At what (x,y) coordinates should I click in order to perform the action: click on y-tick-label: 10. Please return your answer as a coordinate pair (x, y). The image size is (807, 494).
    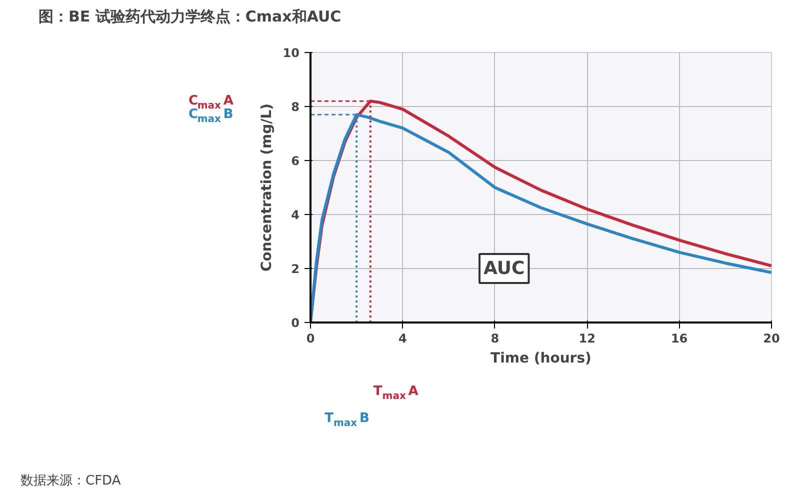
    Looking at the image, I should click on (291, 53).